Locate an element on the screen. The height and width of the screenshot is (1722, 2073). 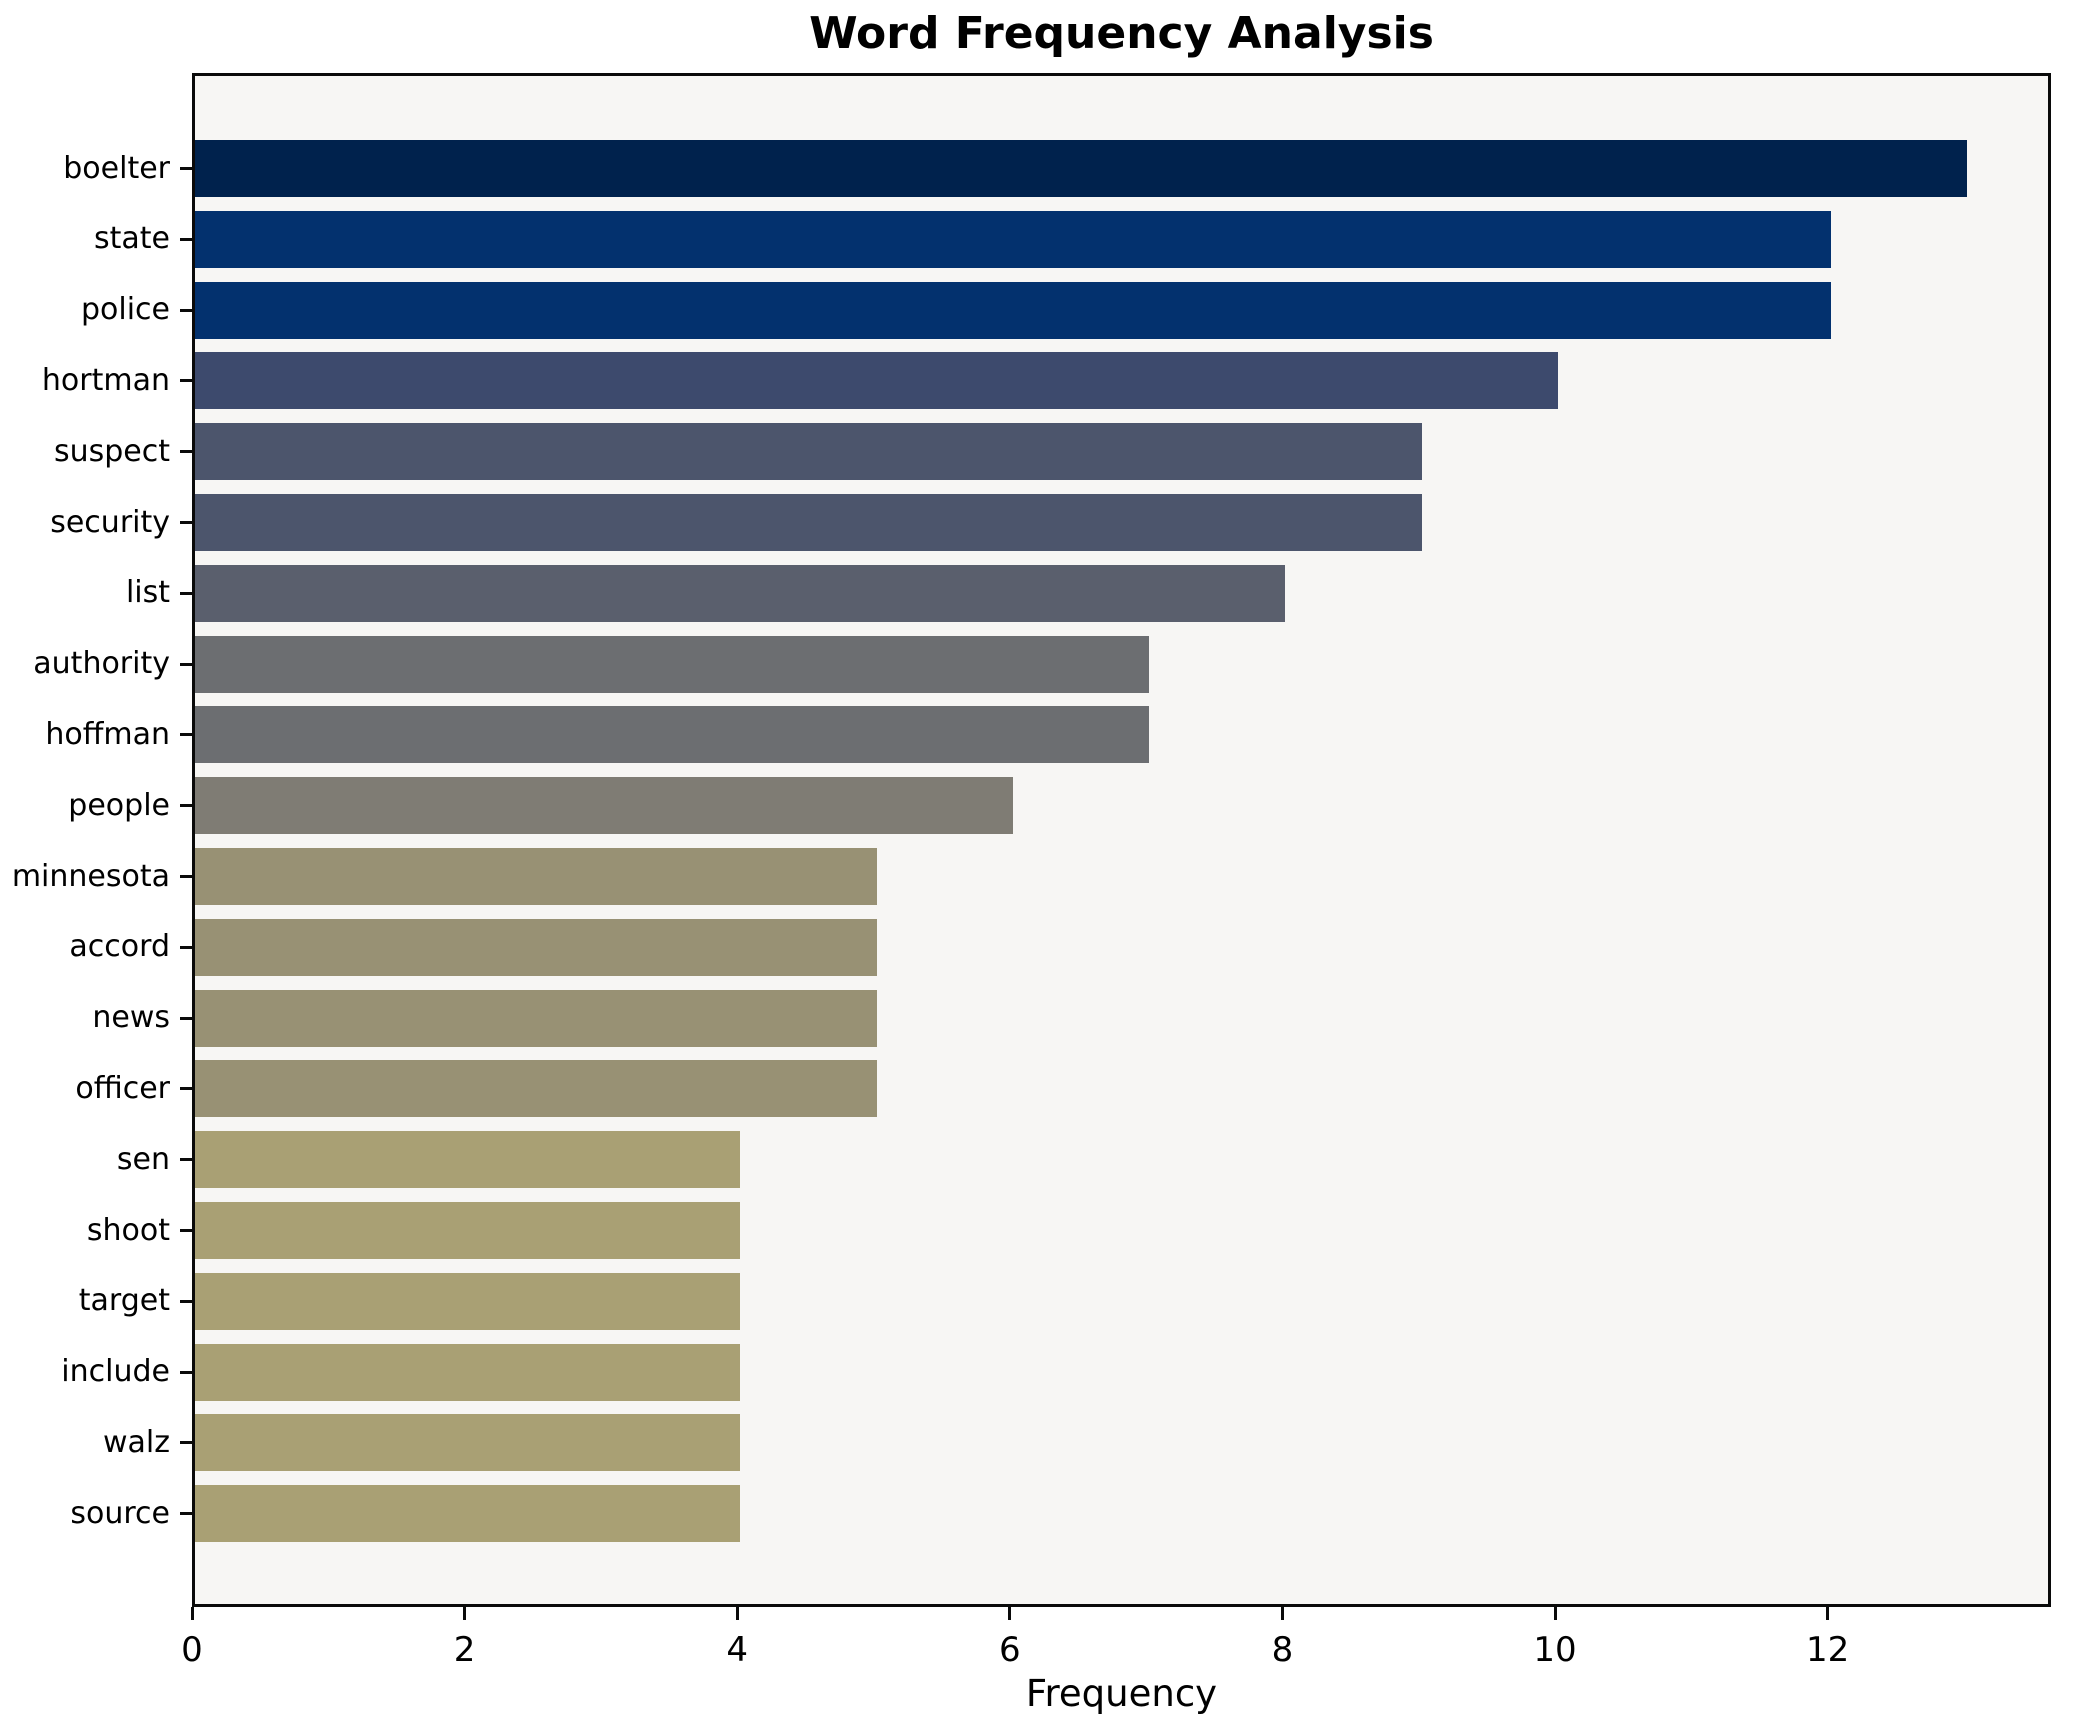
y-tick-label-people: people is located at coordinates (119, 805).